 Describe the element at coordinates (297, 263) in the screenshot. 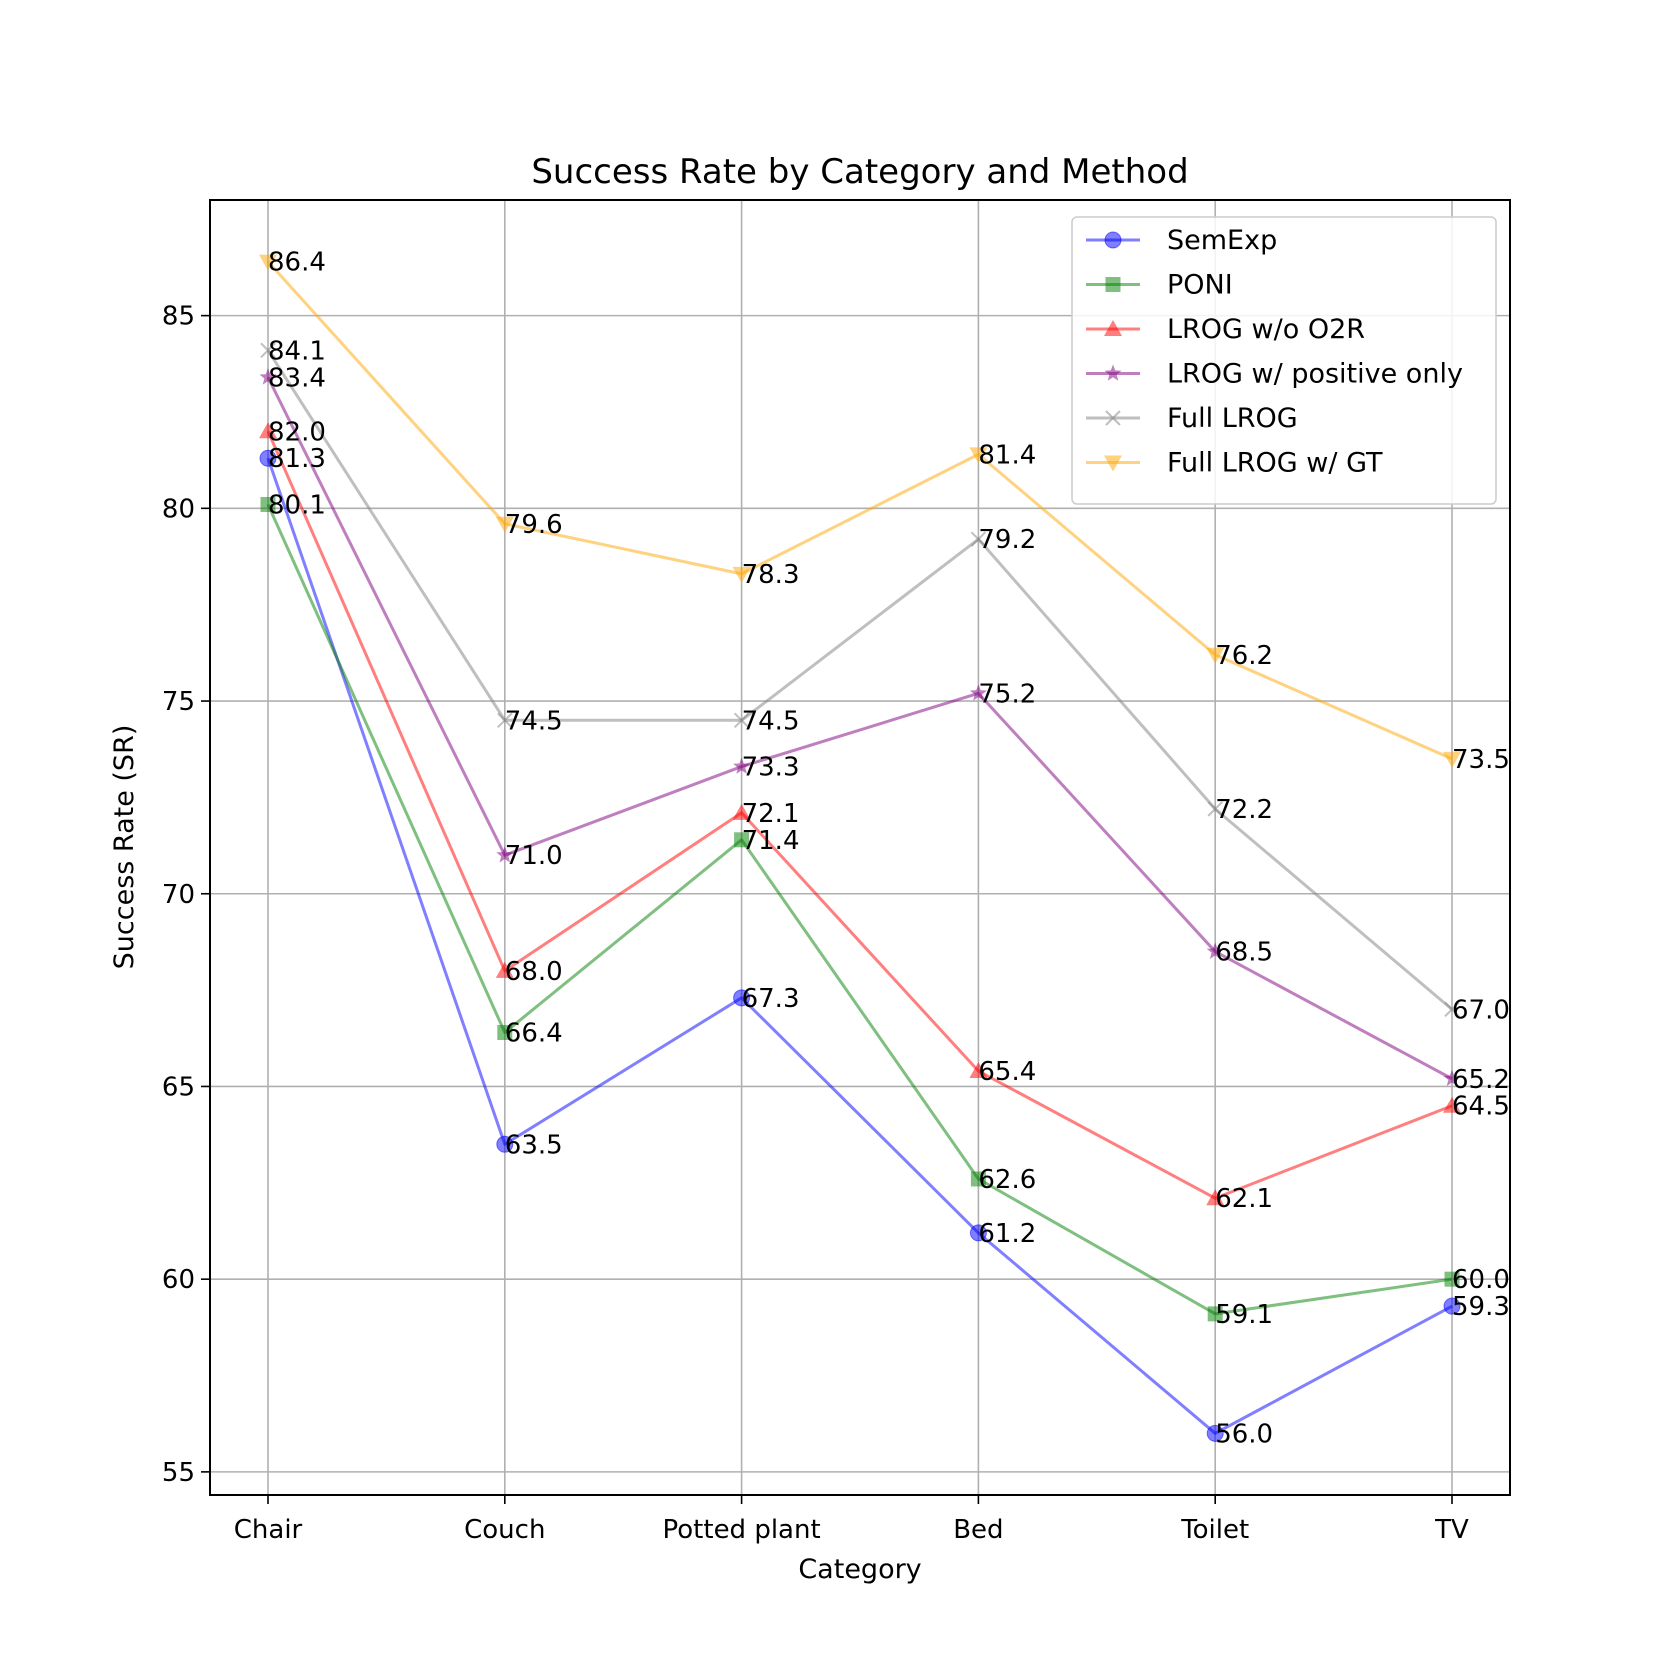

I see `data-label: 86.4` at that location.